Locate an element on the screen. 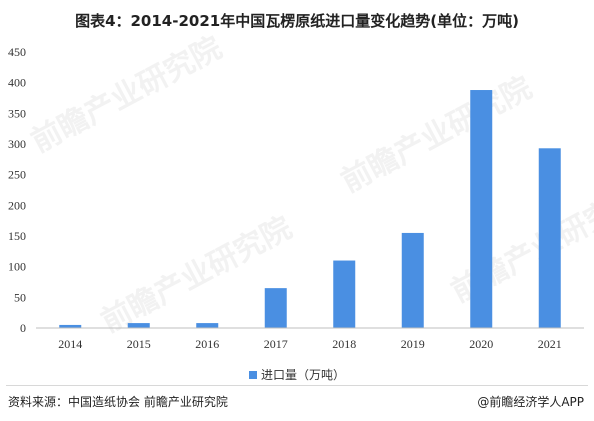  legend: 进口量（万吨） is located at coordinates (297, 374).